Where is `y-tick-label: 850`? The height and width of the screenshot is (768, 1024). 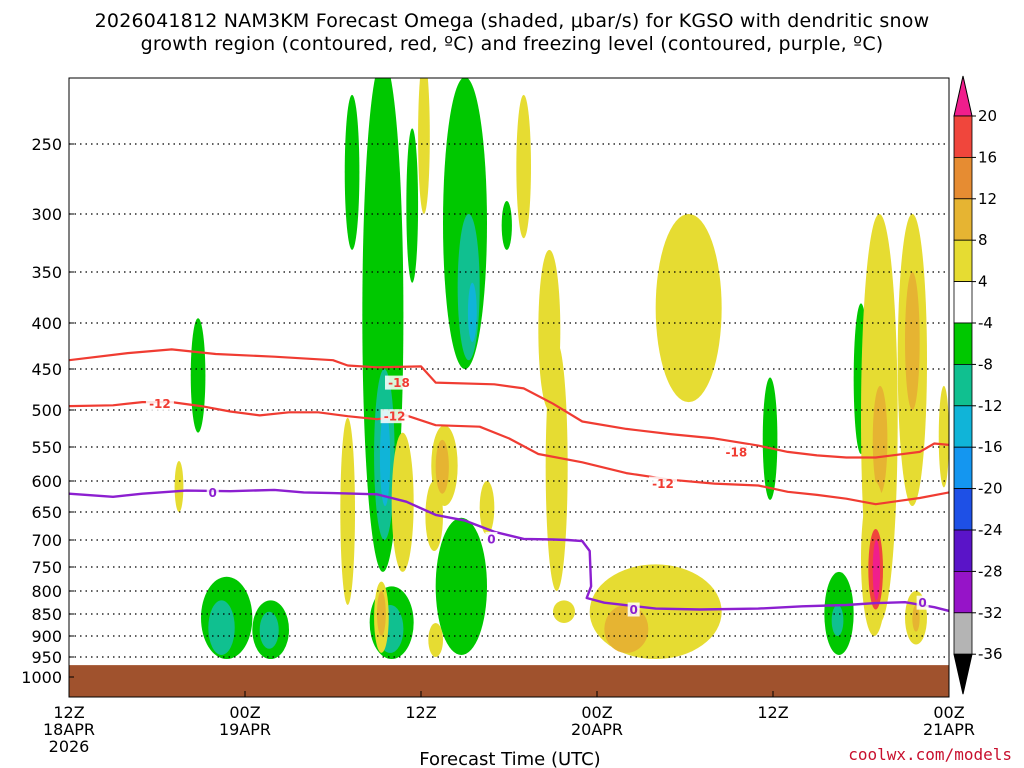
y-tick-label: 850 is located at coordinates (46, 614).